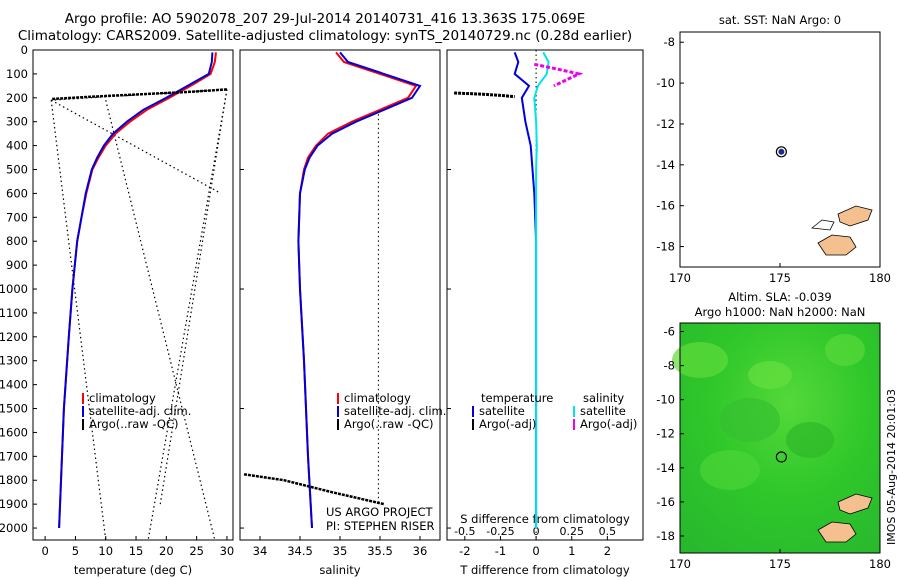  Describe the element at coordinates (669, 332) in the screenshot. I see `latitude-tick-label: -6` at that location.